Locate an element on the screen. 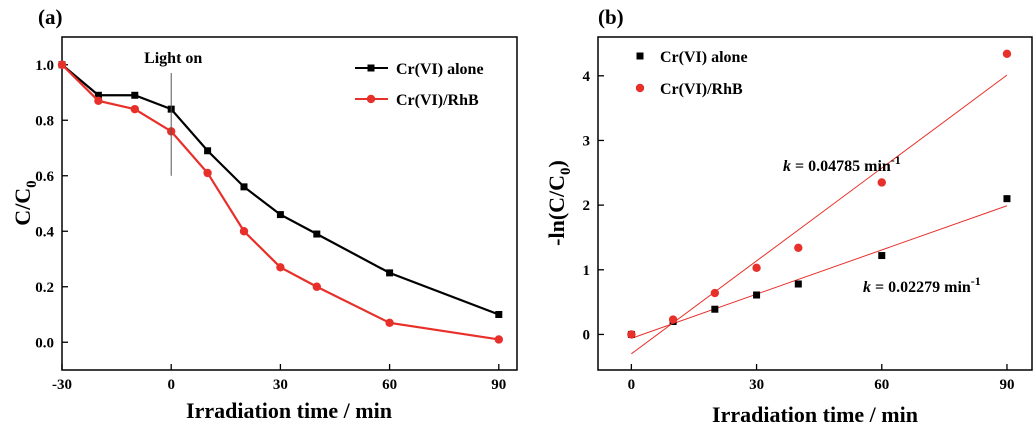 Image resolution: width=1035 pixels, height=431 pixels. panel-b-fit-line-cr-vi-alone is located at coordinates (819, 272).